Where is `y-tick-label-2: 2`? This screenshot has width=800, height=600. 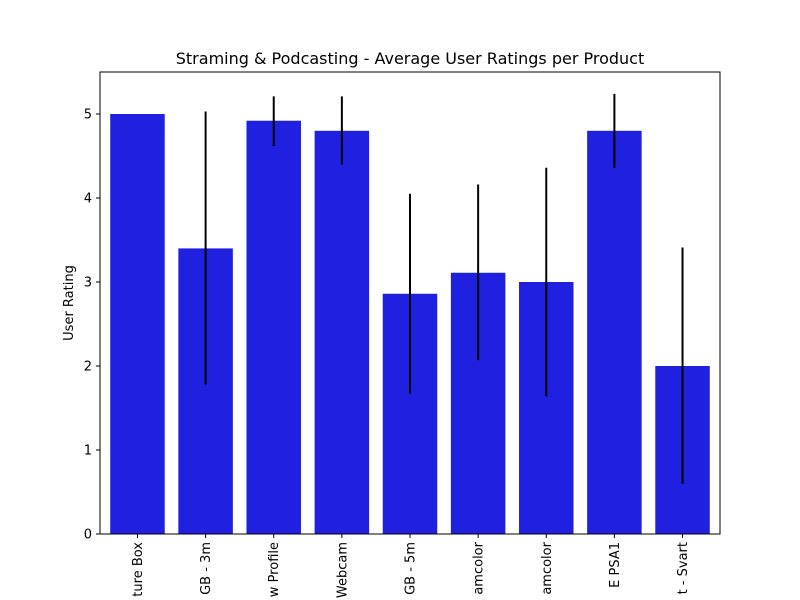 y-tick-label-2: 2 is located at coordinates (88, 367).